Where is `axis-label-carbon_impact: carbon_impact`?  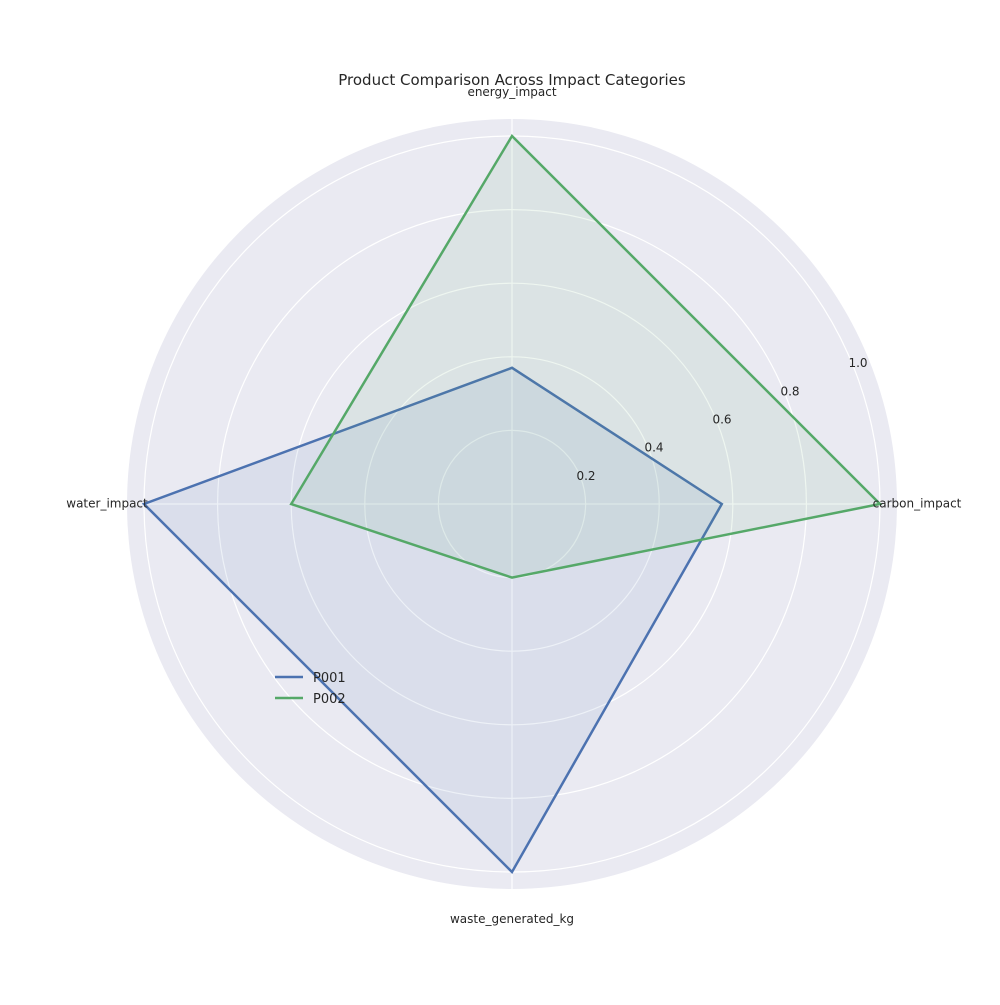 axis-label-carbon_impact: carbon_impact is located at coordinates (917, 504).